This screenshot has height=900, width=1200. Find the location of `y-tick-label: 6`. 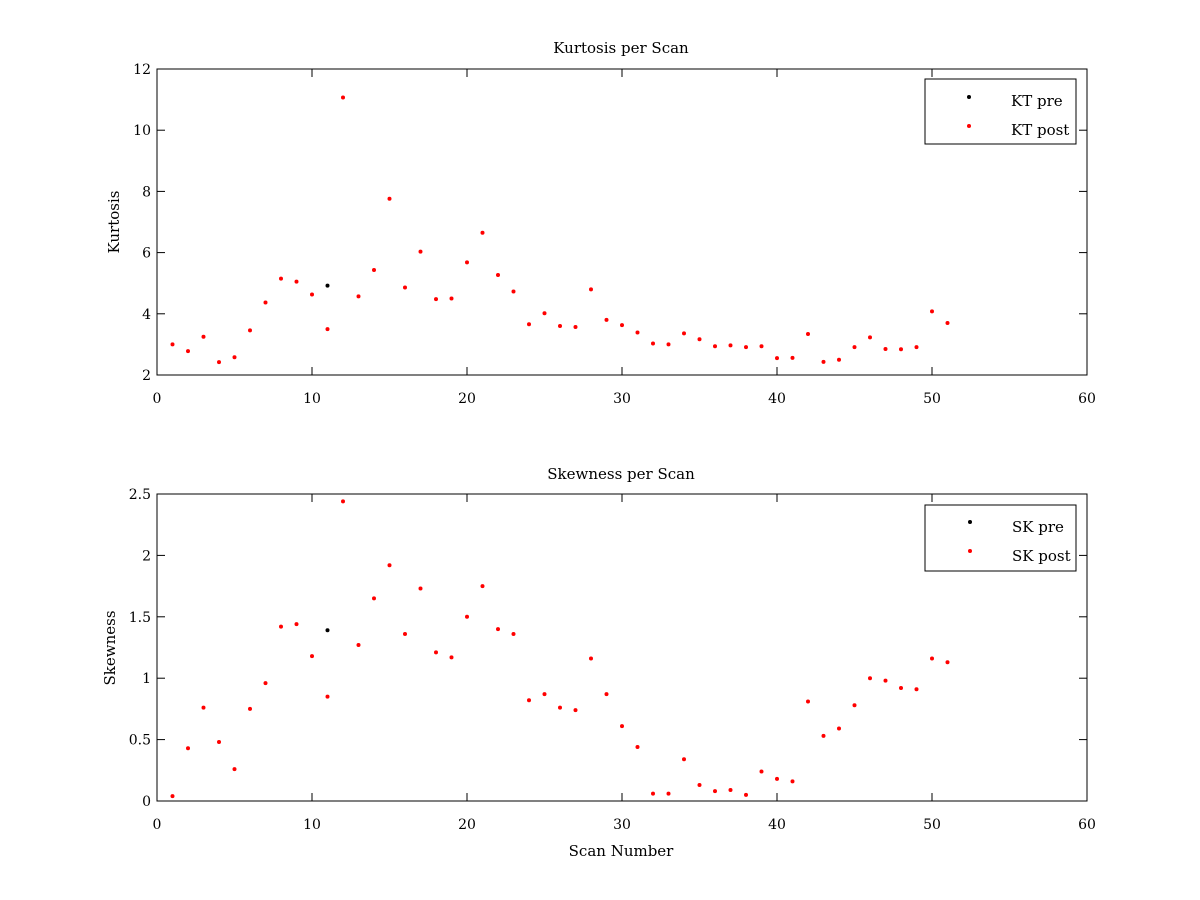

y-tick-label: 6 is located at coordinates (146, 254).